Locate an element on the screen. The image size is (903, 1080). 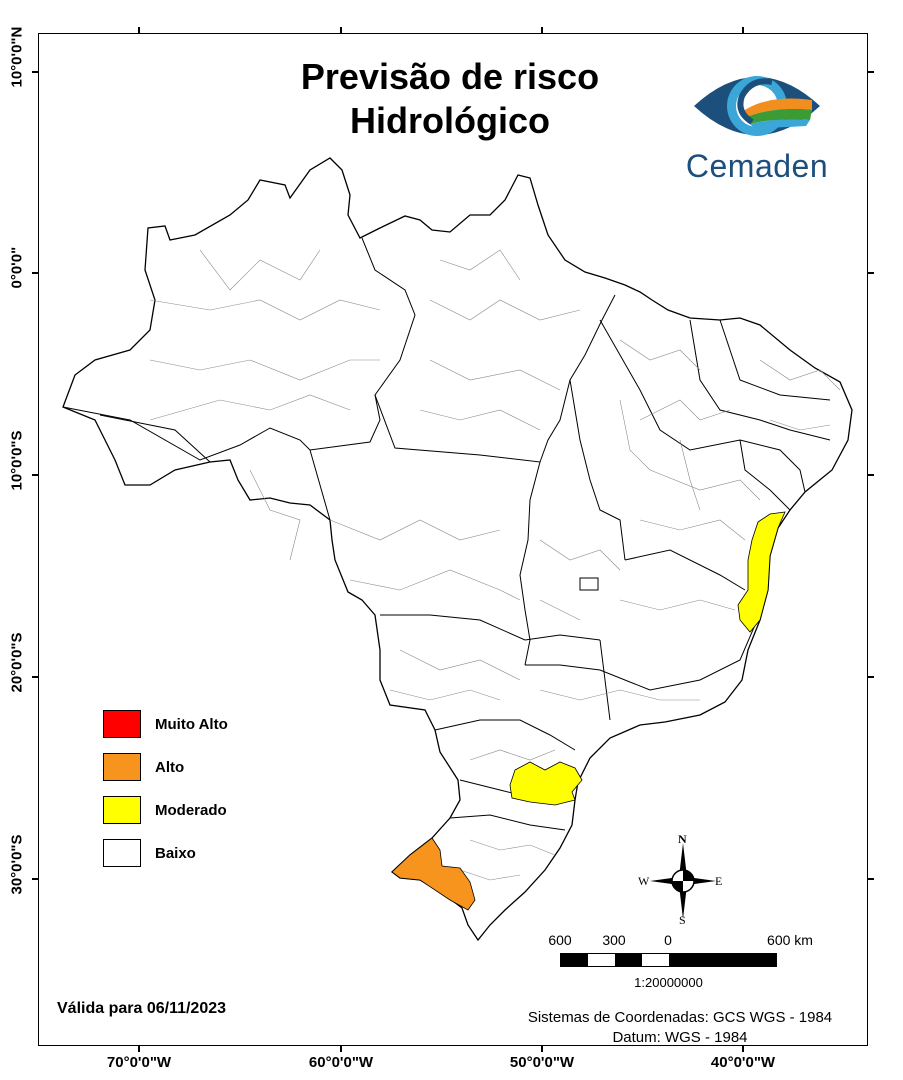
compass-west: W is located at coordinates (644, 881).